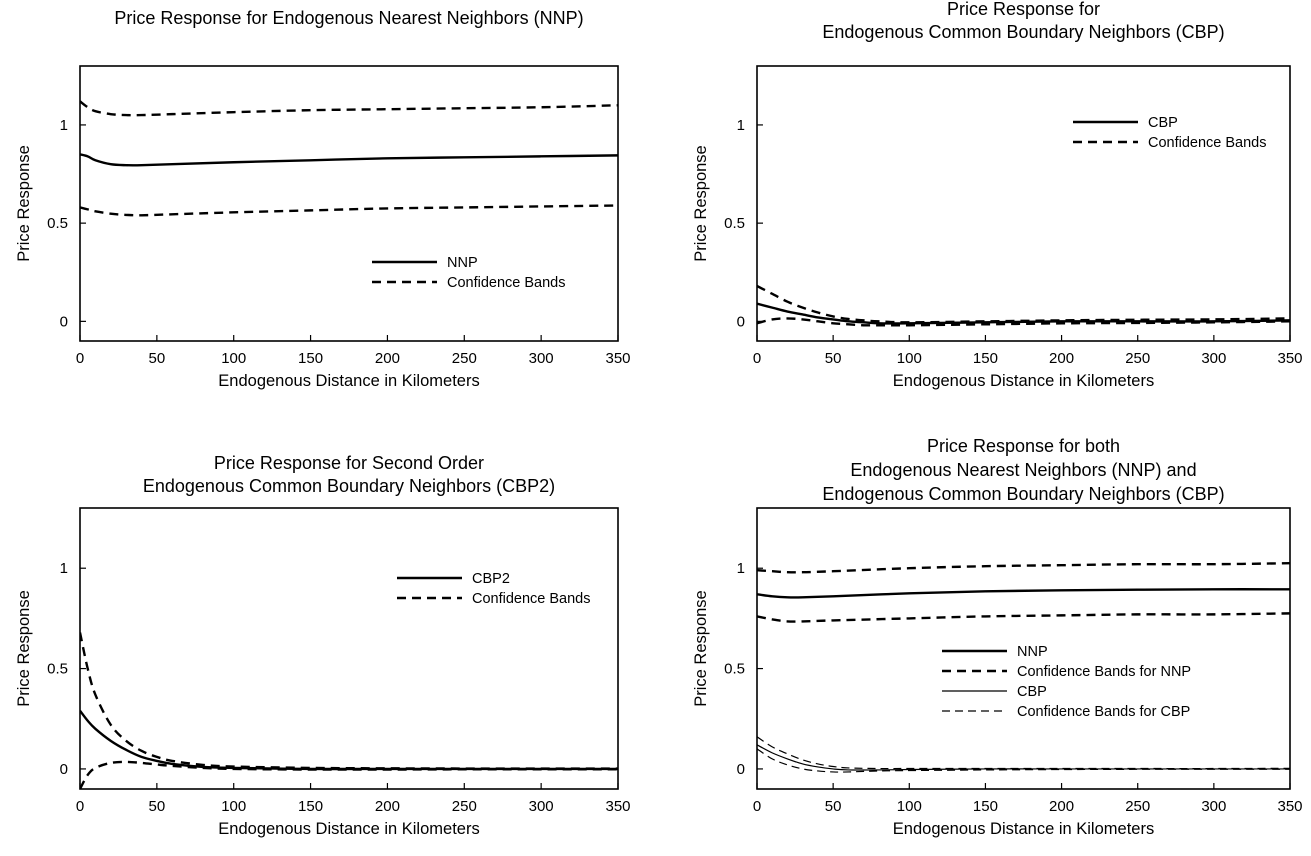  Describe the element at coordinates (1103, 712) in the screenshot. I see `legend-label: Confidence Bands for CBP` at that location.